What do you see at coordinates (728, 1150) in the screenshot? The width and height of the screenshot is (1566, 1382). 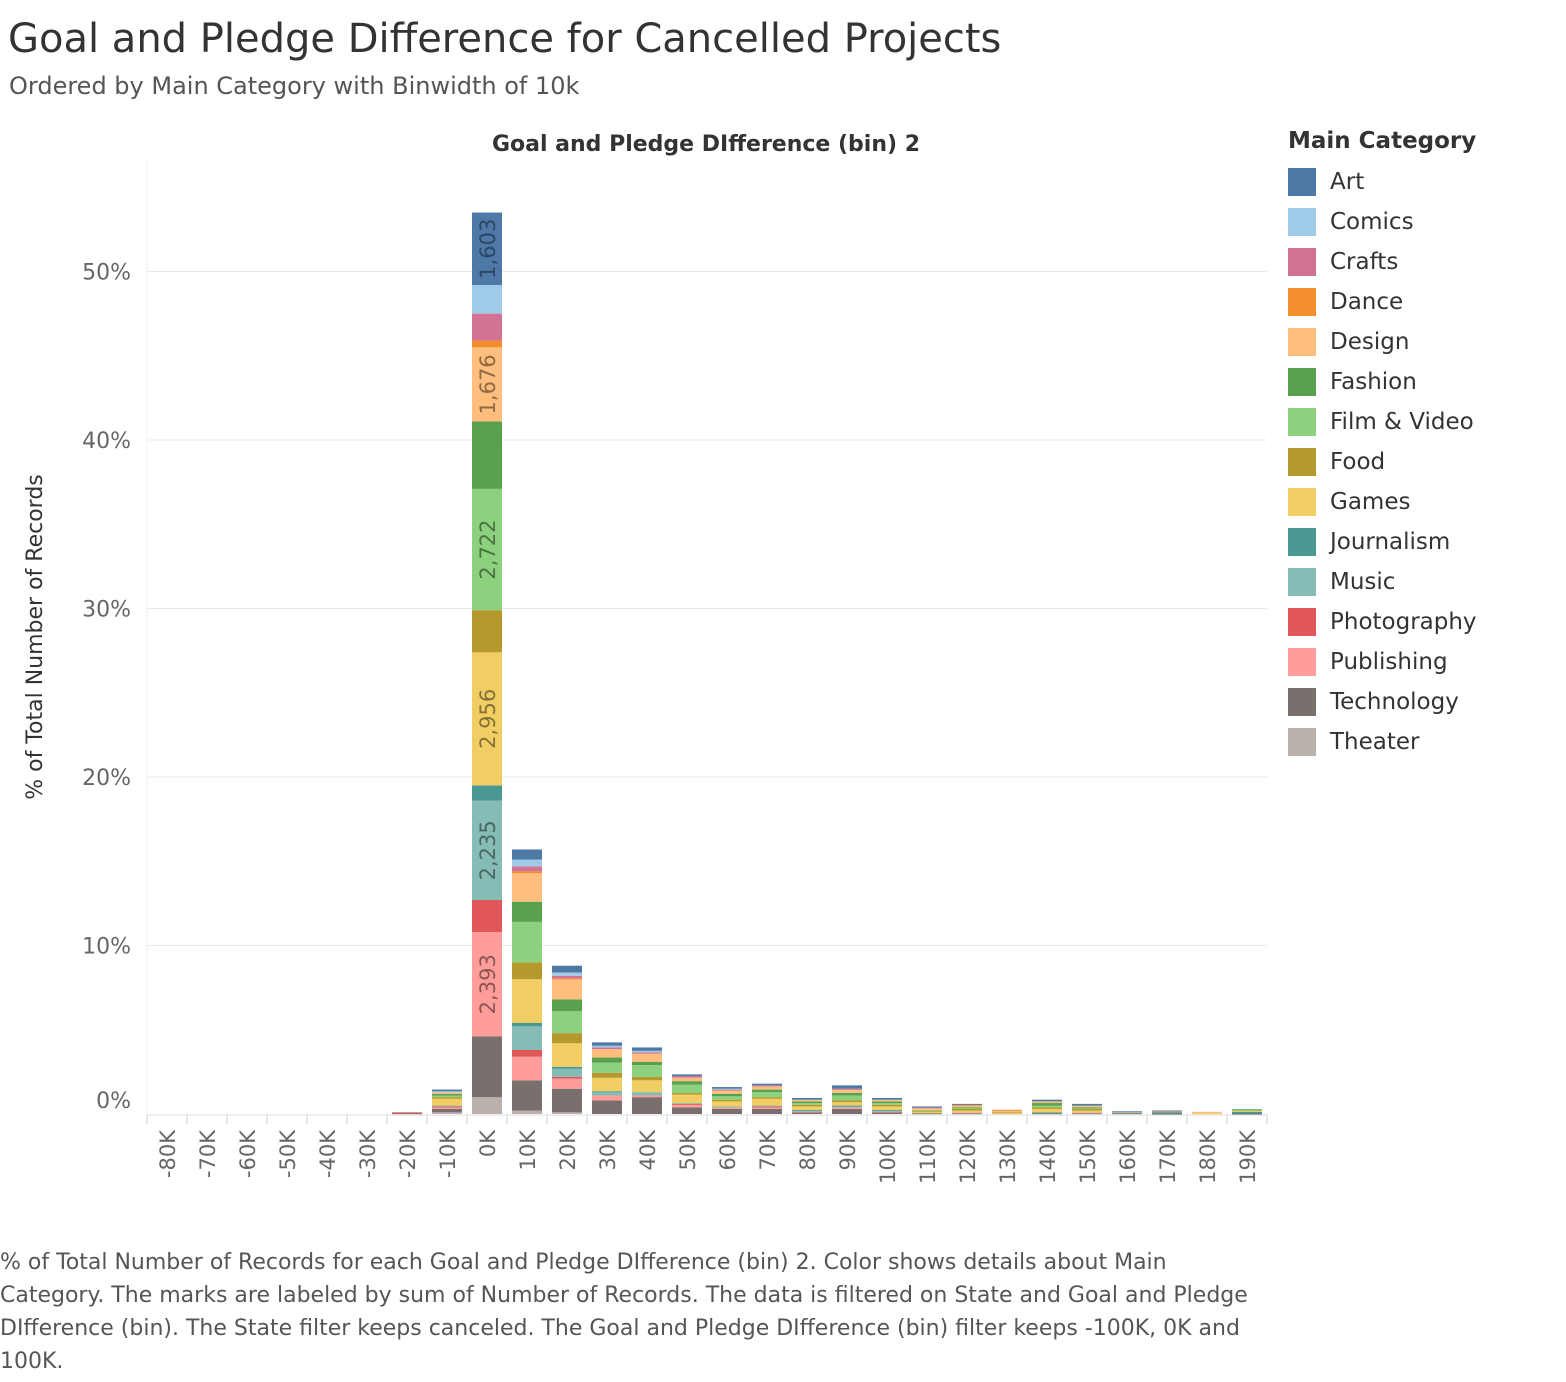 I see `x-tick-label: 60K` at bounding box center [728, 1150].